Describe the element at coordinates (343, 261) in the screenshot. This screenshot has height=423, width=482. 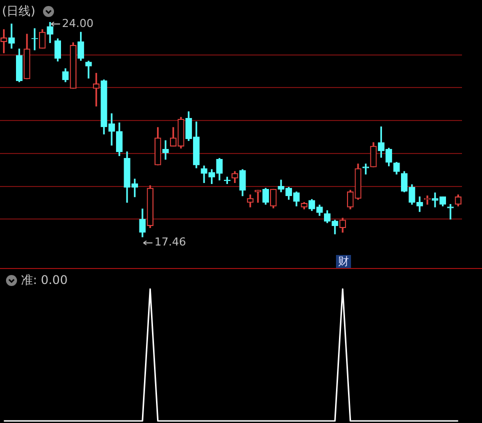
I see `text: 财` at that location.